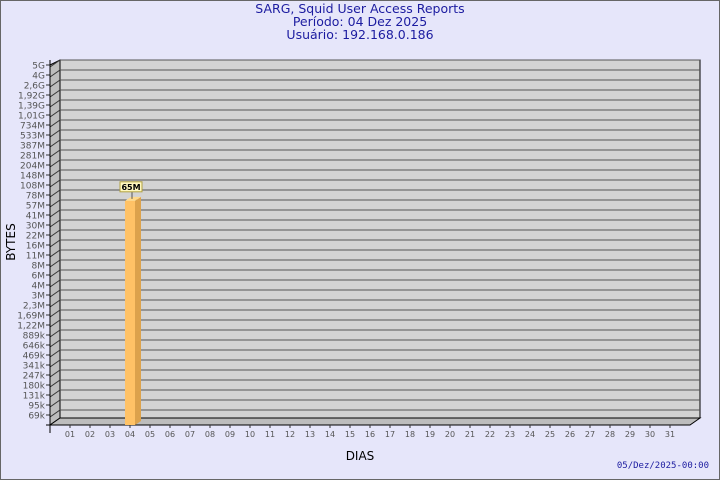 This screenshot has width=720, height=480. Describe the element at coordinates (450, 434) in the screenshot. I see `x-tick-label: 20` at that location.